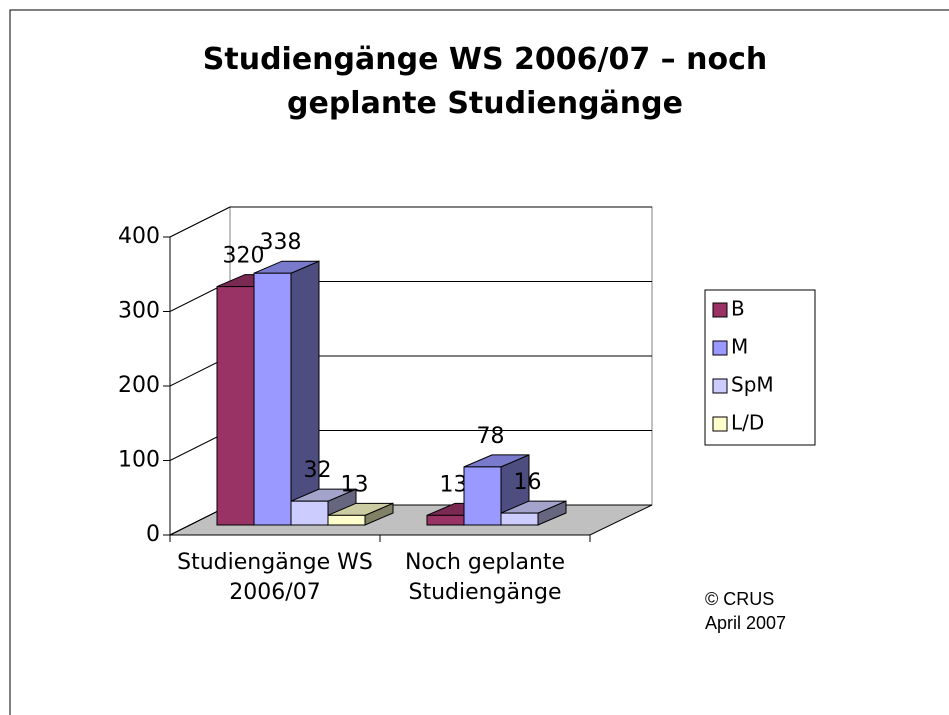 This screenshot has width=949, height=715. What do you see at coordinates (305, 393) in the screenshot?
I see `bar-side` at bounding box center [305, 393].